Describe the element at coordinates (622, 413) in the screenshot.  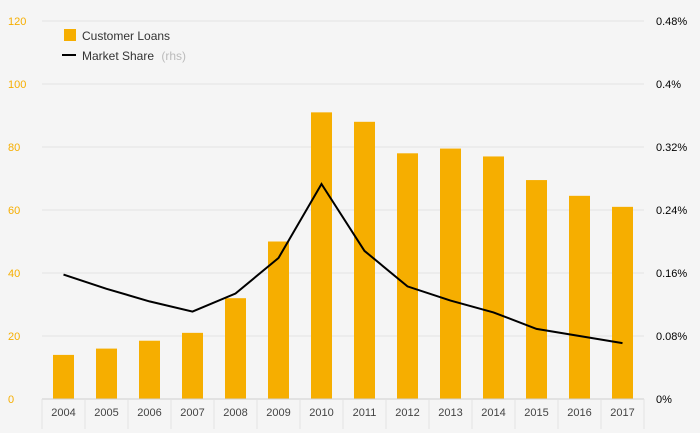
I see `x-tick-label: 2017` at that location.